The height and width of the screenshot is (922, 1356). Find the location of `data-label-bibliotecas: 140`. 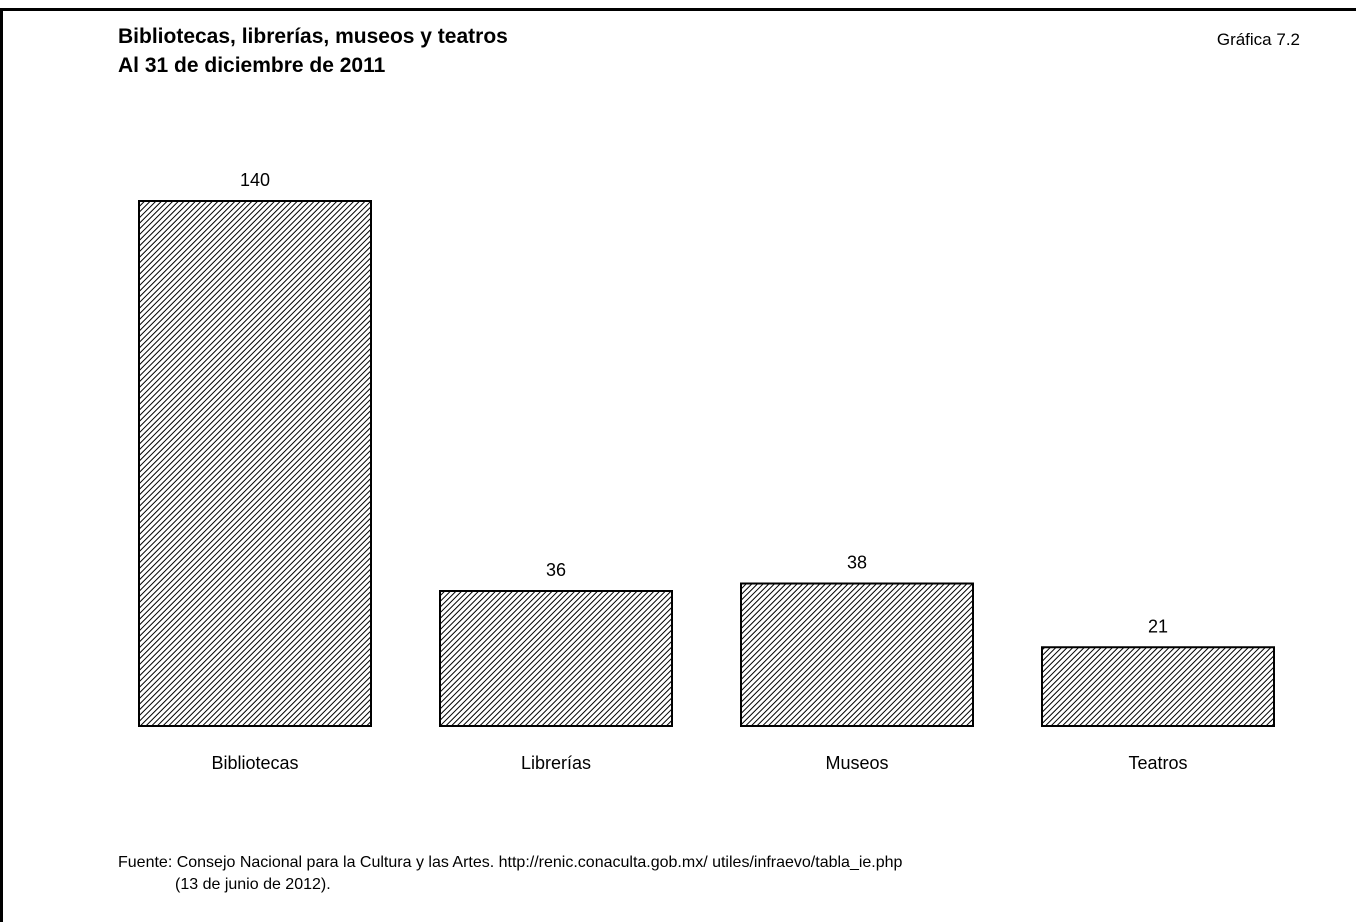

data-label-bibliotecas: 140 is located at coordinates (255, 180).